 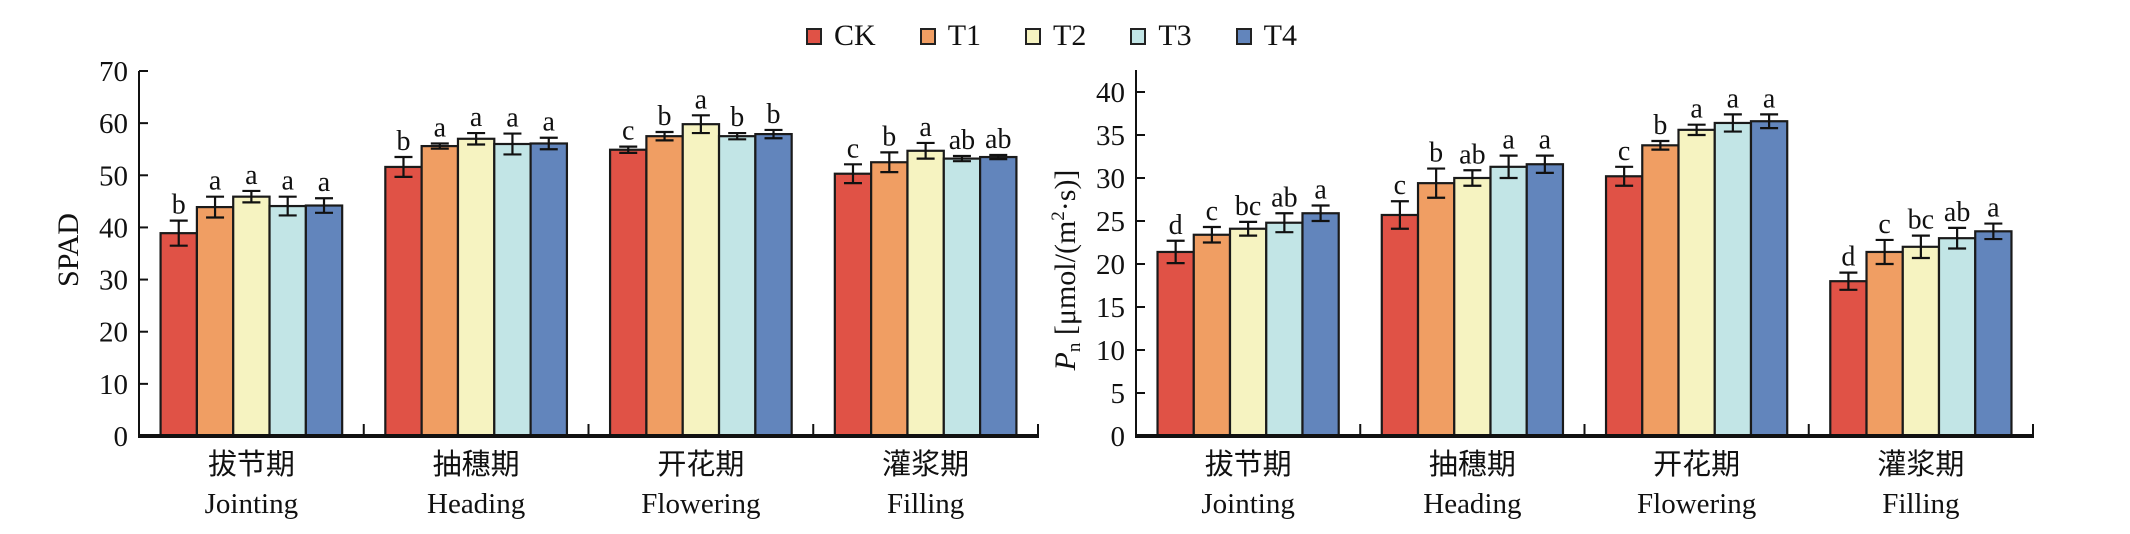 What do you see at coordinates (251, 316) in the screenshot?
I see `bar-t2-jointing` at bounding box center [251, 316].